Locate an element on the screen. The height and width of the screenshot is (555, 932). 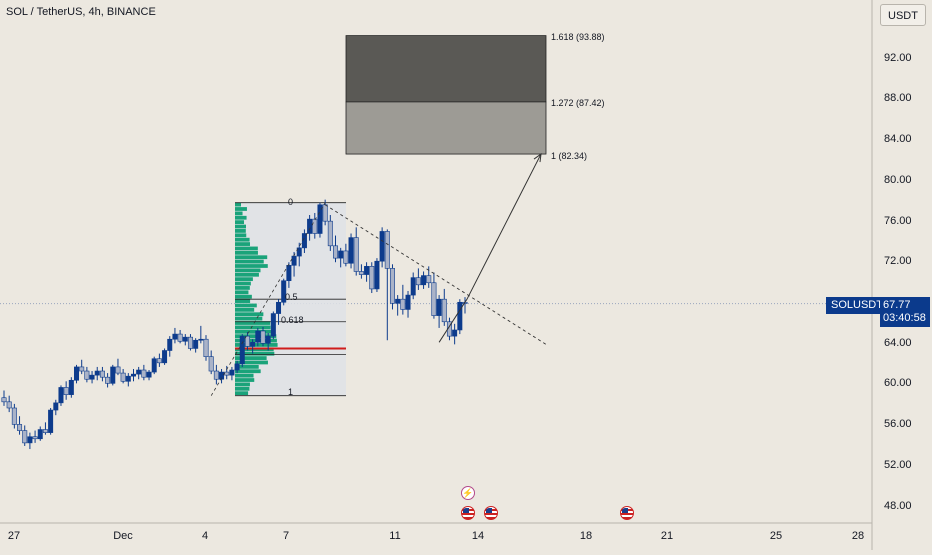
descending-trendline is located at coordinates (435, 274).